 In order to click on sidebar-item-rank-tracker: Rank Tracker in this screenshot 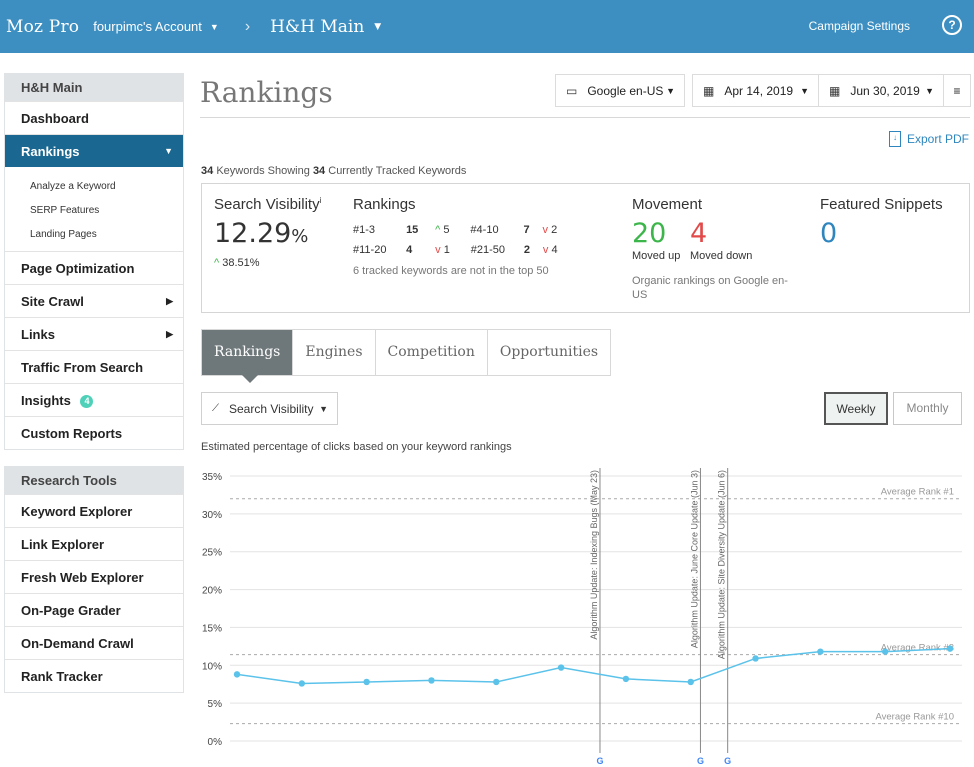, I will do `click(94, 675)`.